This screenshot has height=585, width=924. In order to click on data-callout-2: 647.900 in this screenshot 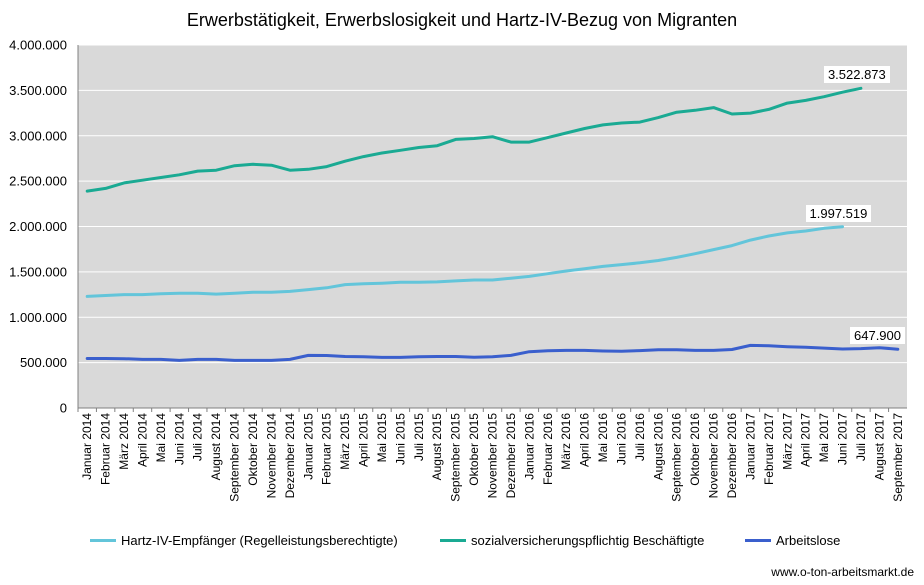, I will do `click(877, 336)`.